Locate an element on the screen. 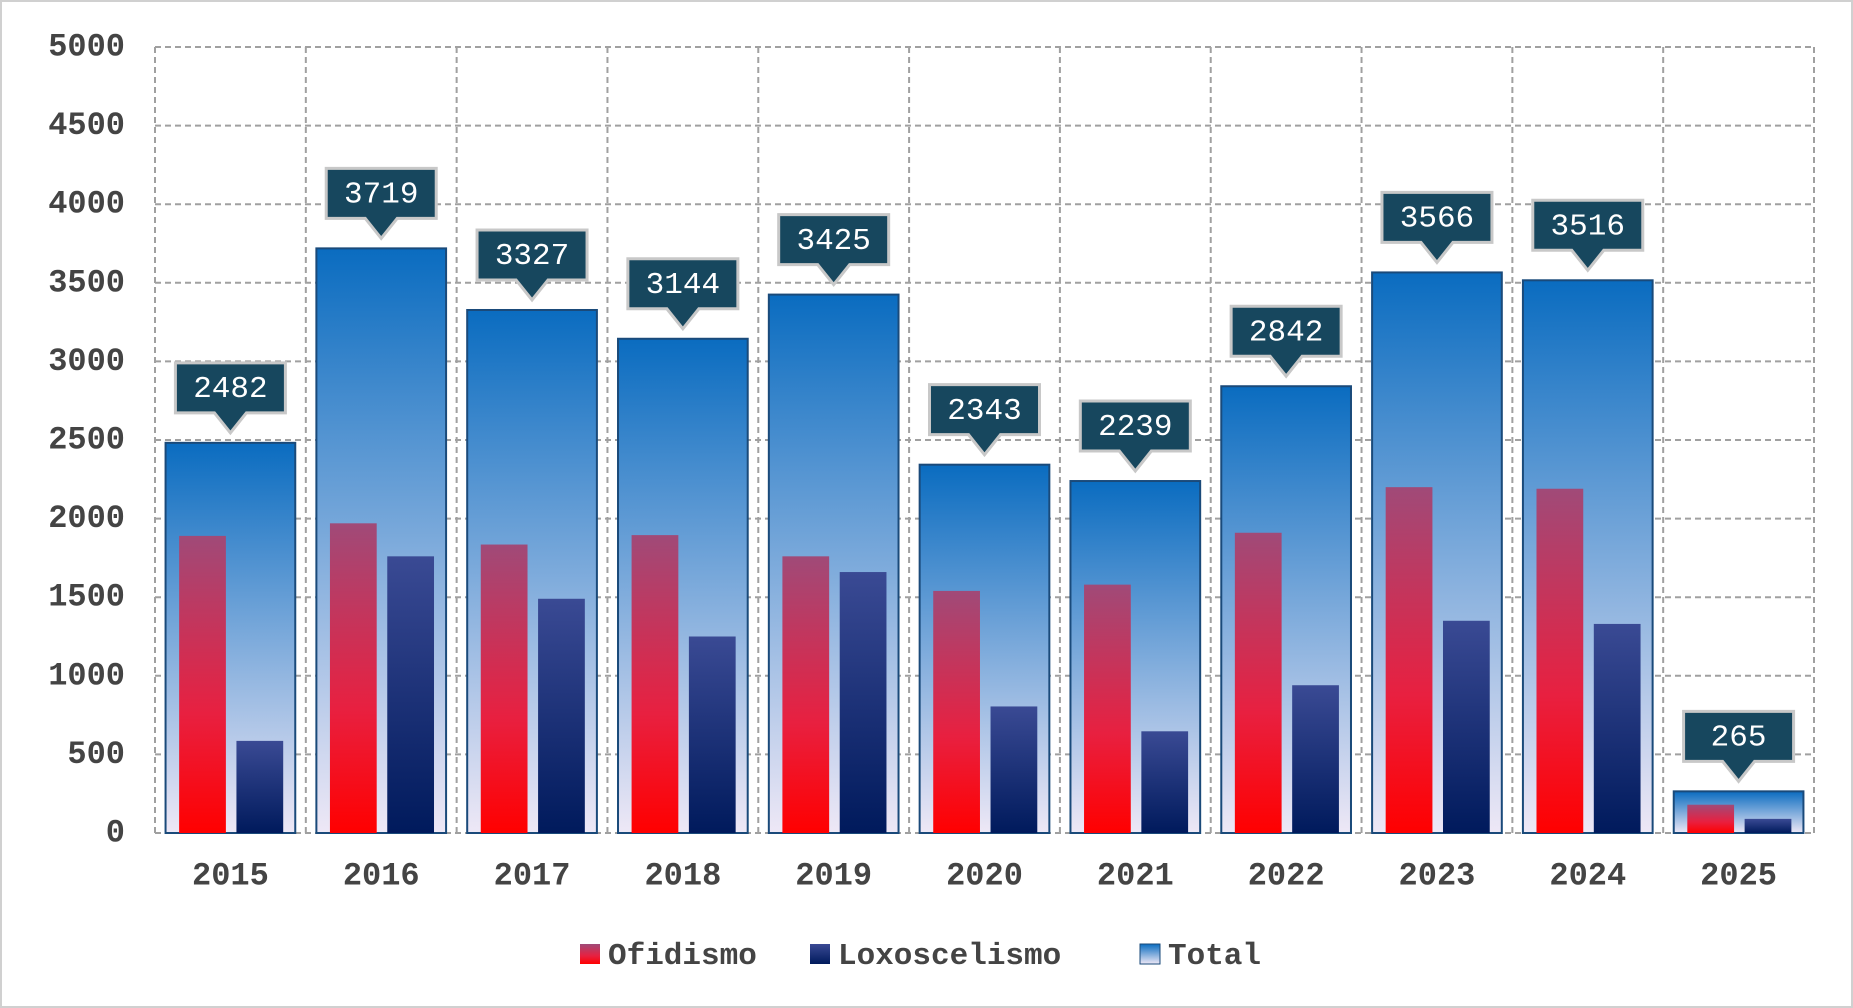 The image size is (1853, 1008). value-callout: 2842 is located at coordinates (1286, 341).